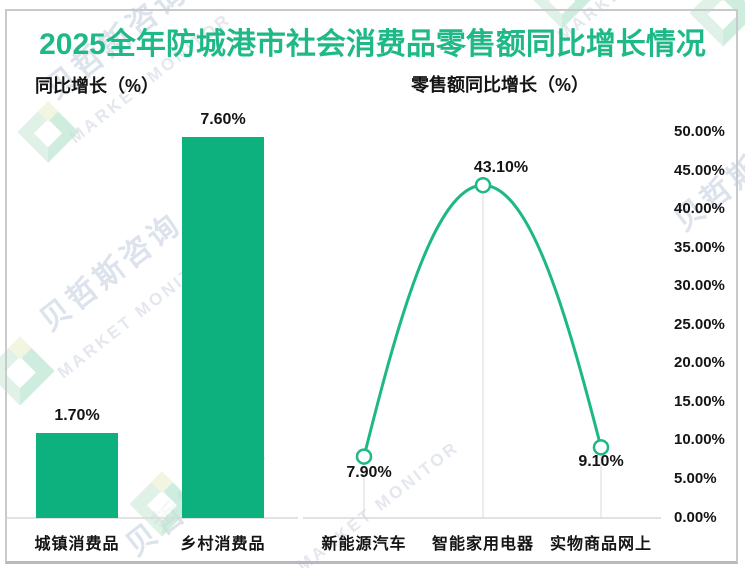 The height and width of the screenshot is (568, 745). I want to click on bar-chart-title: 同比增长（%）, so click(97, 86).